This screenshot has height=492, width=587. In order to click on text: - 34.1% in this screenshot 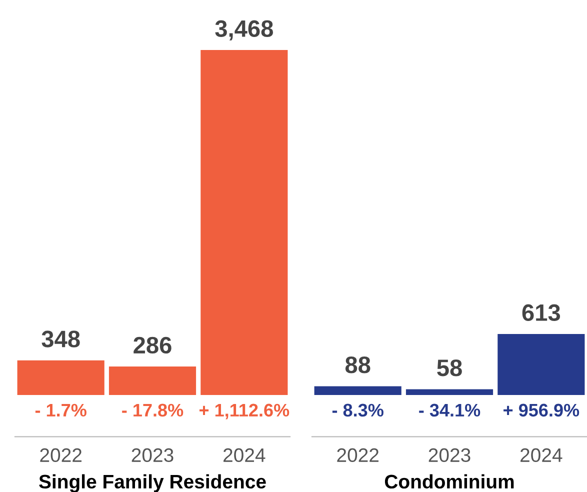, I will do `click(449, 410)`.